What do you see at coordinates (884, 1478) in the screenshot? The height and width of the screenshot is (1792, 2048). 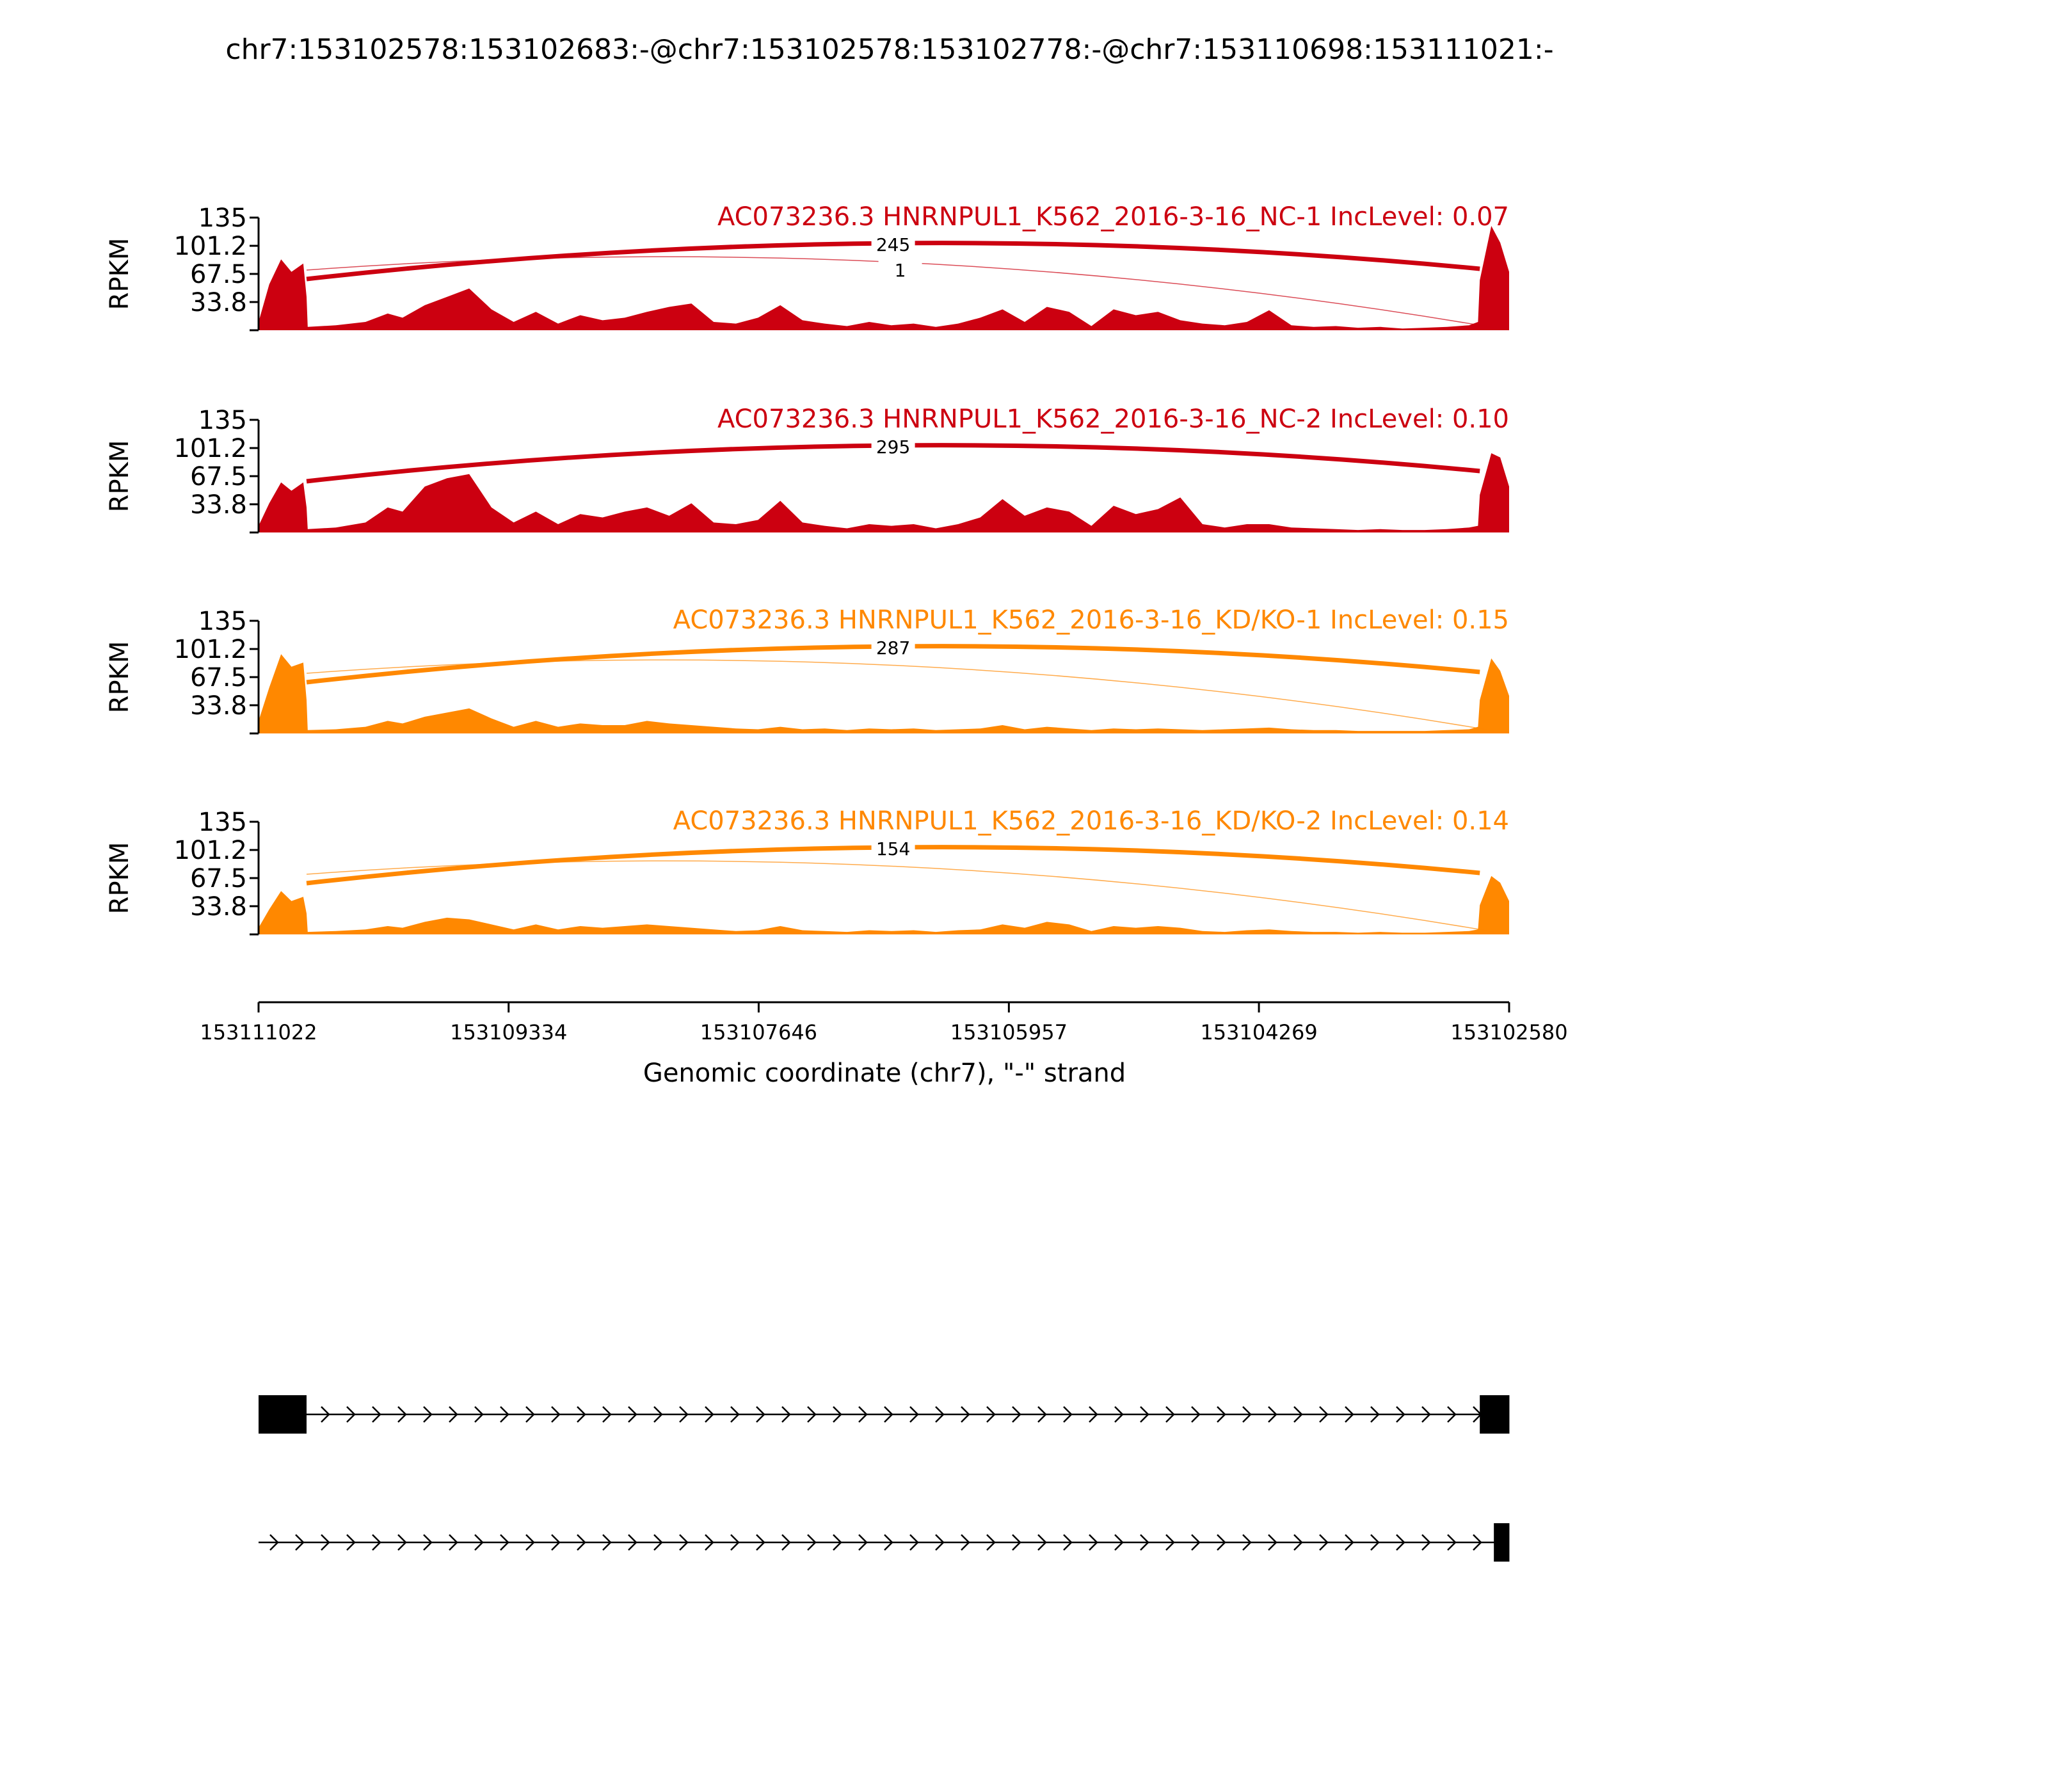 I see `isoform-tracks` at bounding box center [884, 1478].